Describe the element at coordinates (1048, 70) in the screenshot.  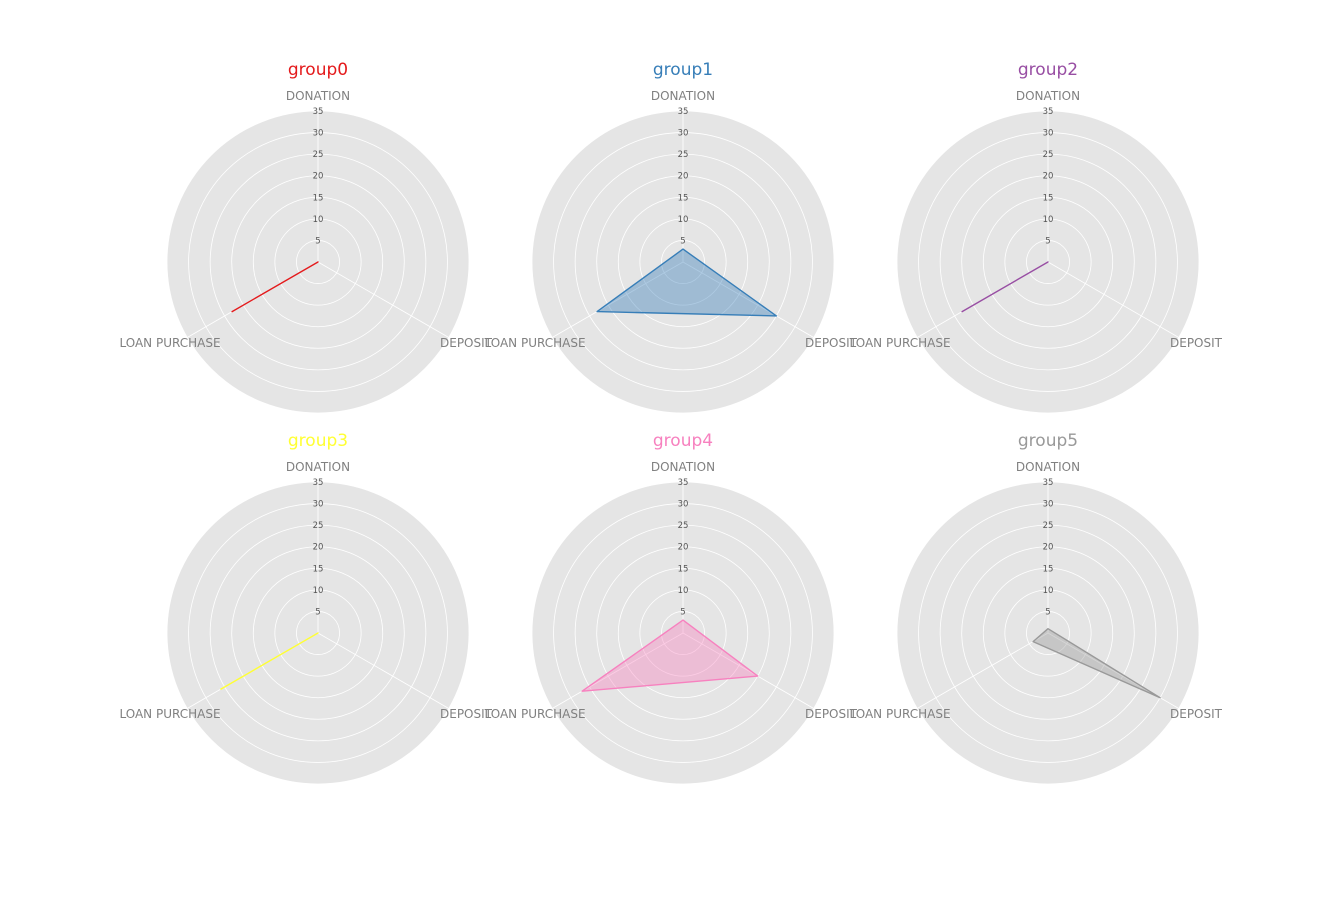
I see `panel-title: group2` at that location.